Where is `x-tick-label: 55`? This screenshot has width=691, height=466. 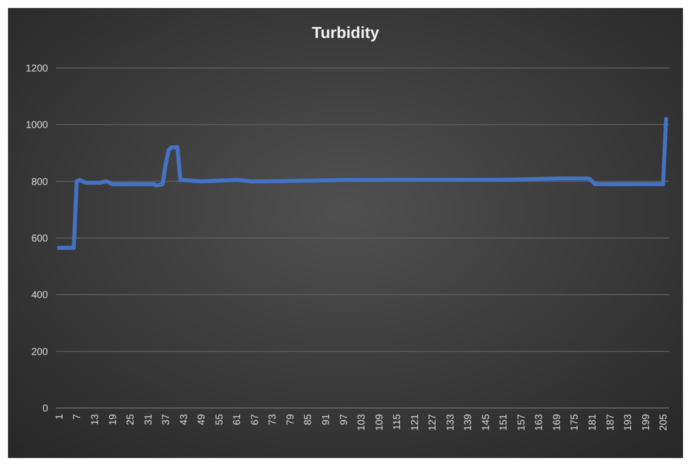 x-tick-label: 55 is located at coordinates (220, 420).